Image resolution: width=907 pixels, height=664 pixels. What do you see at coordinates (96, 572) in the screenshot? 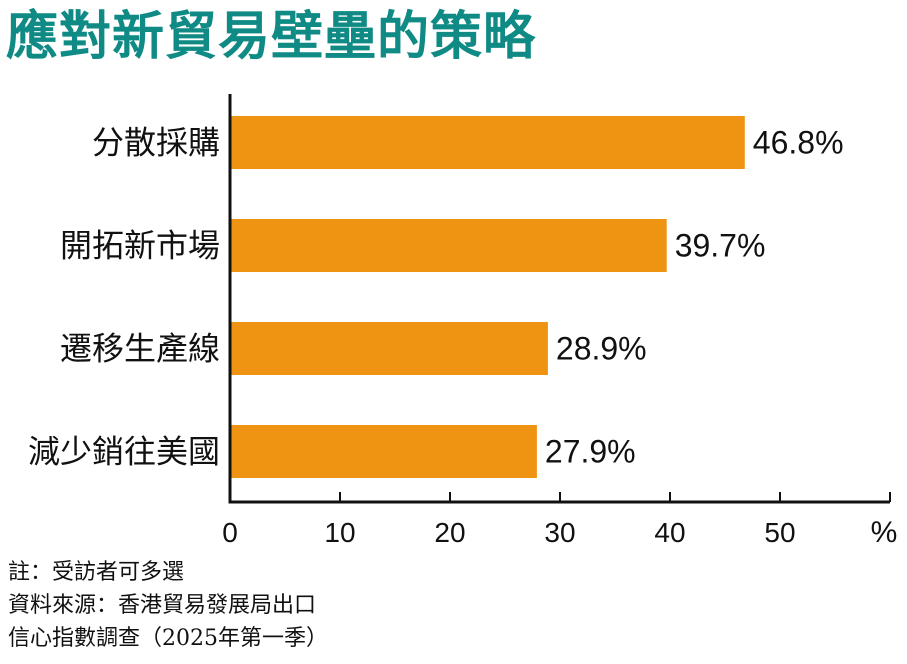
I see `footnote-multiple-choice: 註：受訪者可多選` at bounding box center [96, 572].